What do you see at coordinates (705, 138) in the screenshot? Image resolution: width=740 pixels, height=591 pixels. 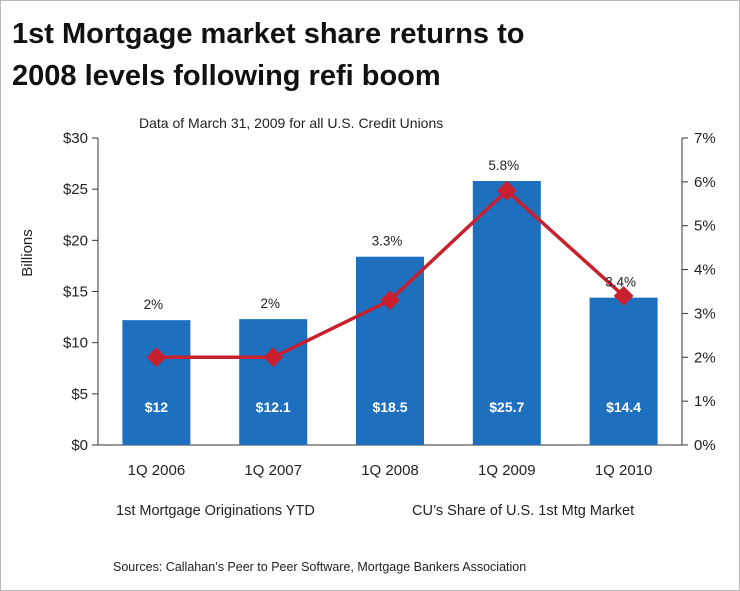 I see `right-tick-label: 7%` at bounding box center [705, 138].